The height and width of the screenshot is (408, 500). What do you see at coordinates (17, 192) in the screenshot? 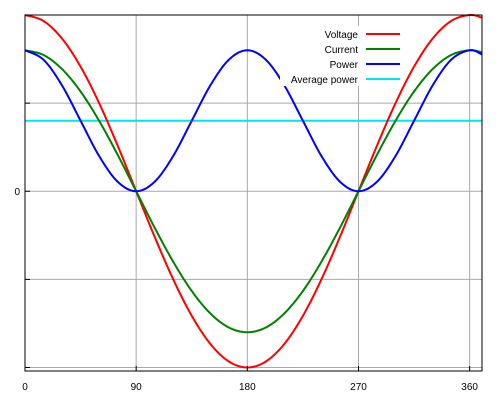
I see `y-tick-label: 0` at bounding box center [17, 192].